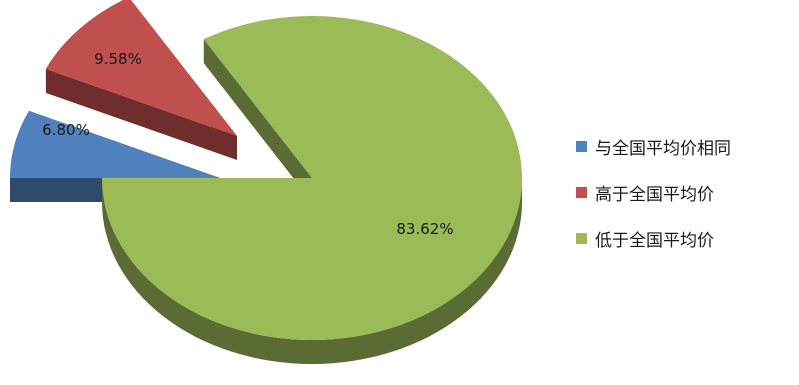 The height and width of the screenshot is (385, 799). What do you see at coordinates (118, 59) in the screenshot?
I see `data-label-higher: 9.58%` at bounding box center [118, 59].